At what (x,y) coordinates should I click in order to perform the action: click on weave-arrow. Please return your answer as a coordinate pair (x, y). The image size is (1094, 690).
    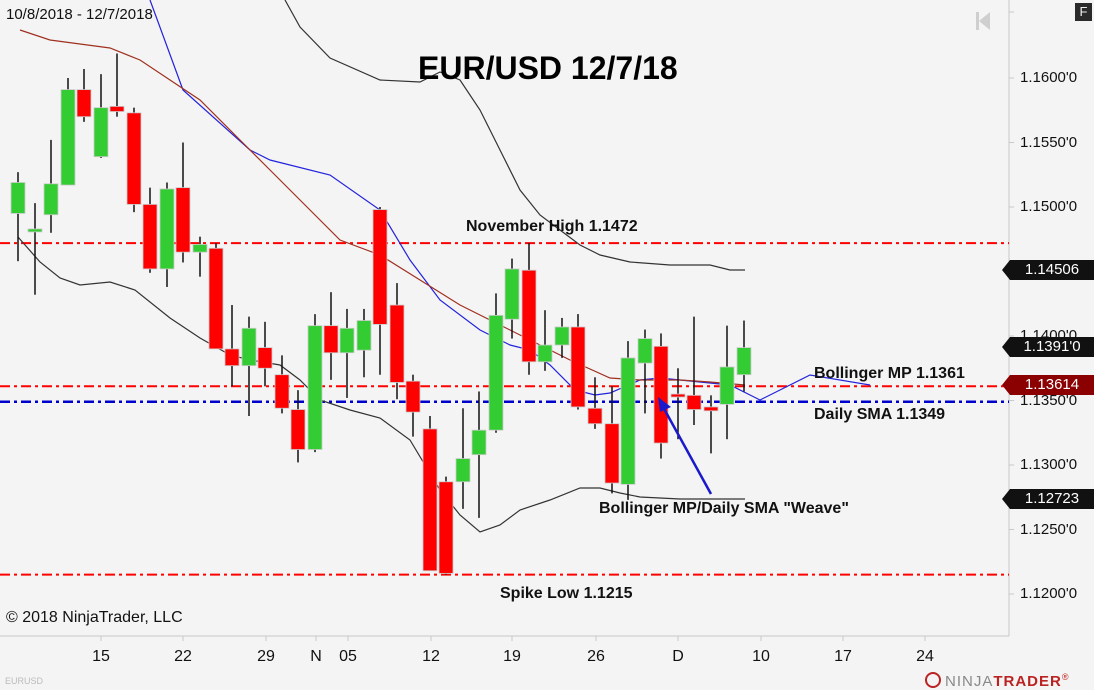
    Looking at the image, I should click on (685, 446).